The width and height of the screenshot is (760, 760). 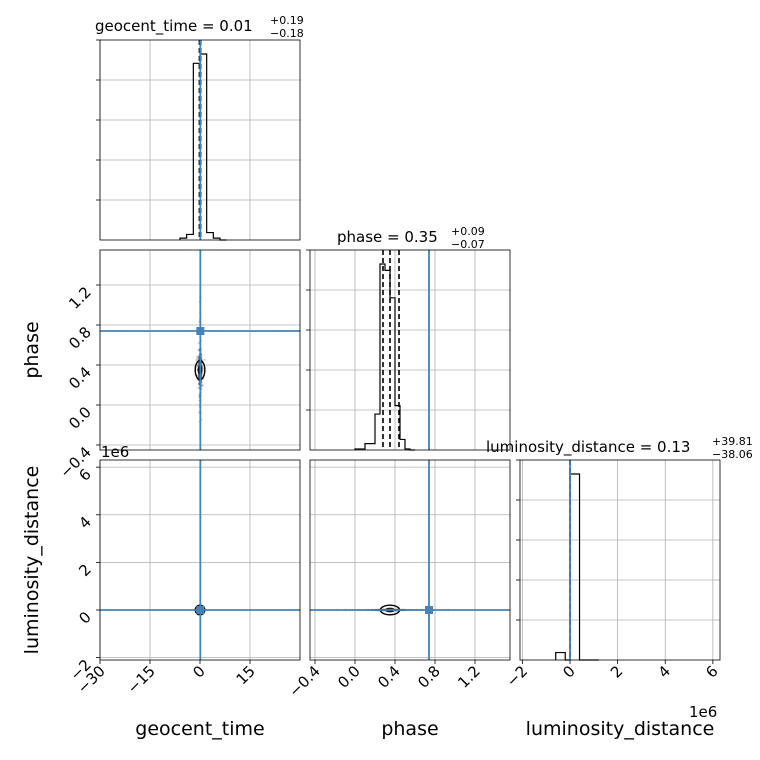 I want to click on y-axis-label-phase: phase, so click(x=32, y=349).